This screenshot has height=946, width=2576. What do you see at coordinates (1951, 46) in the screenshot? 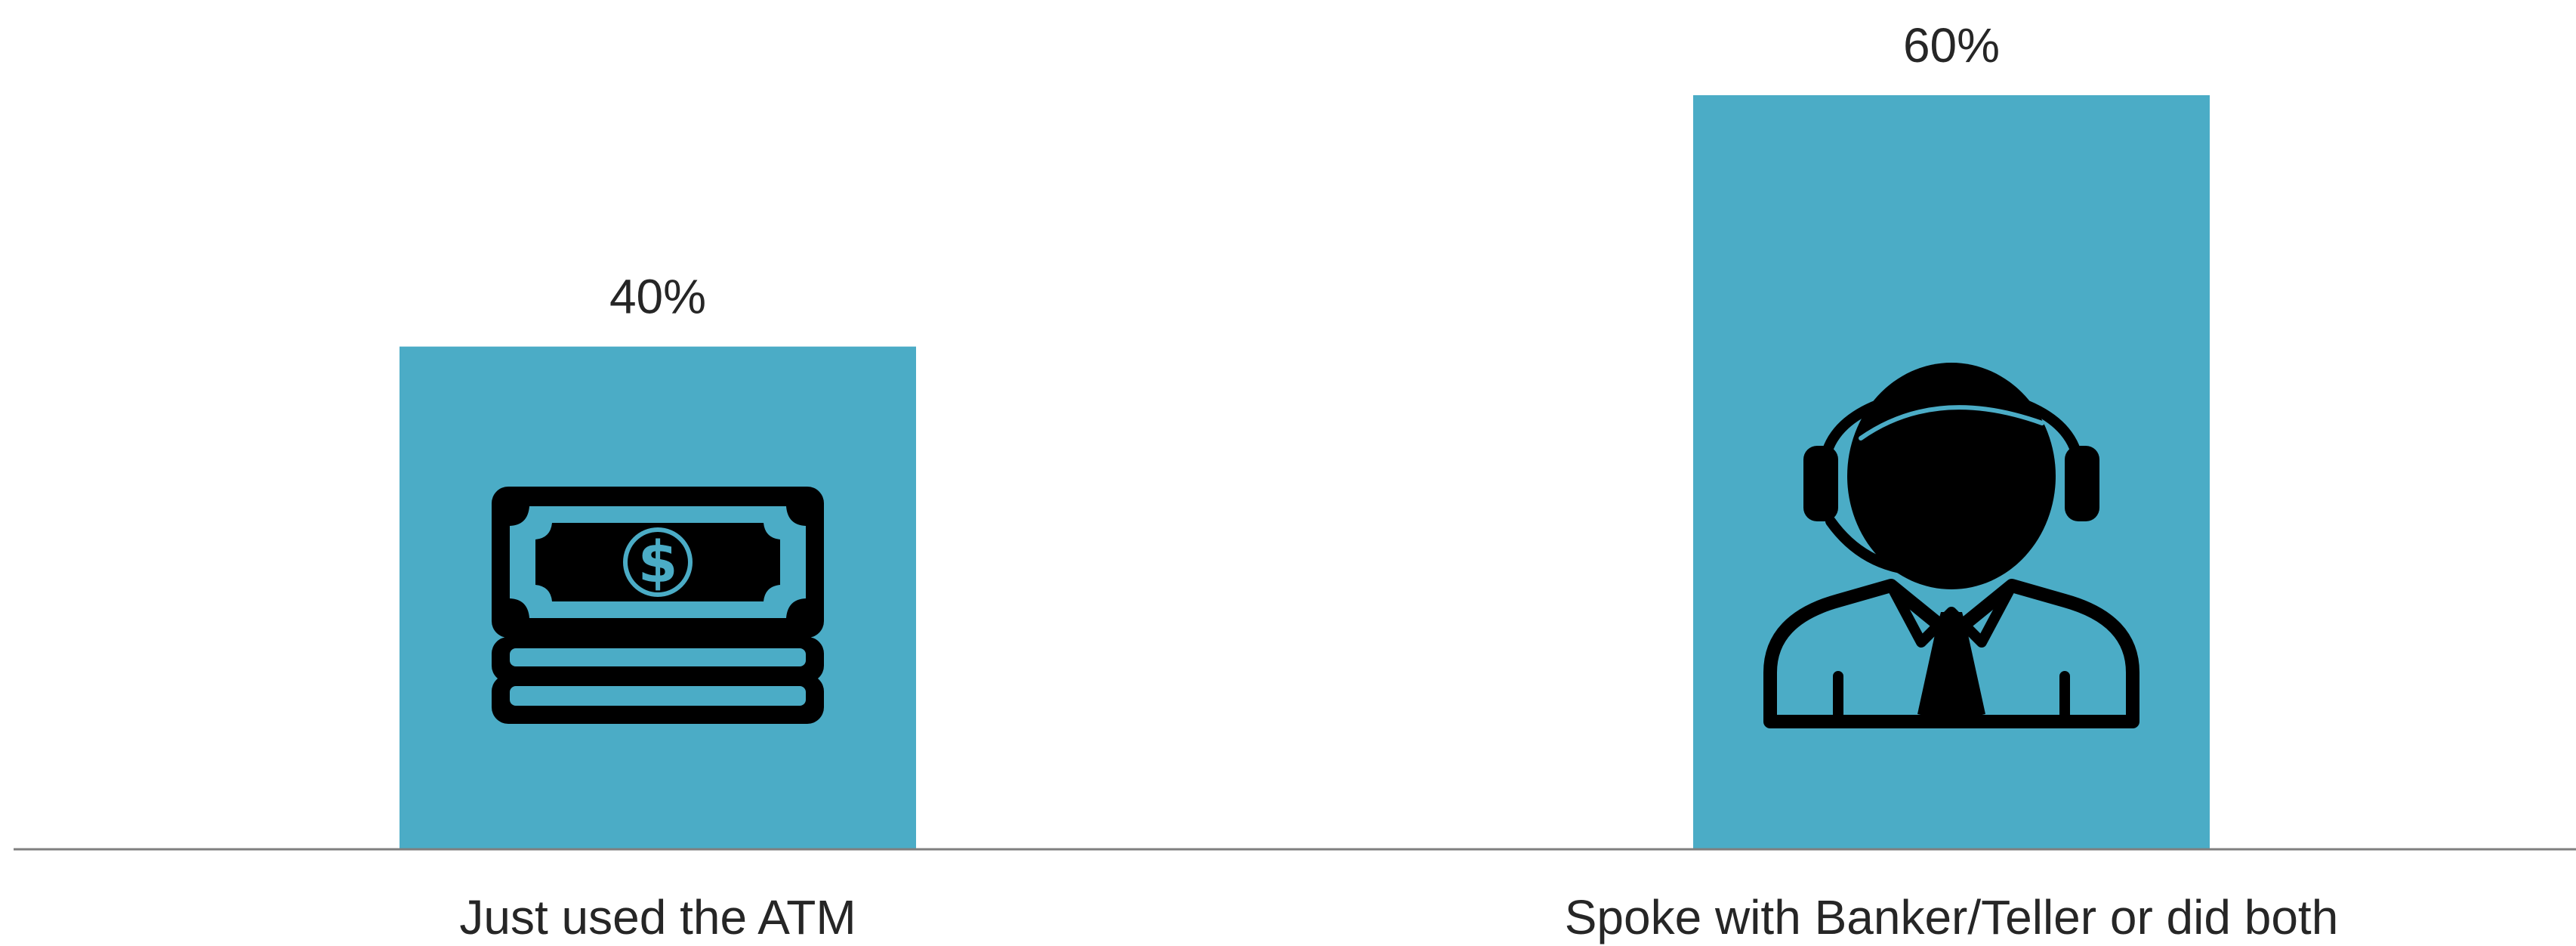
I see `data-label-1: 60%` at bounding box center [1951, 46].